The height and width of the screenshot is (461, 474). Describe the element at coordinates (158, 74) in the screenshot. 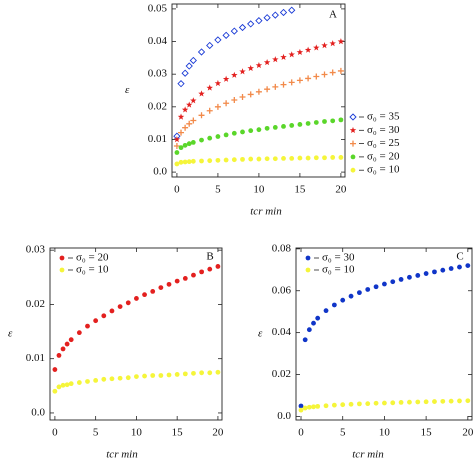

I see `y-tick-label: 0.03` at that location.